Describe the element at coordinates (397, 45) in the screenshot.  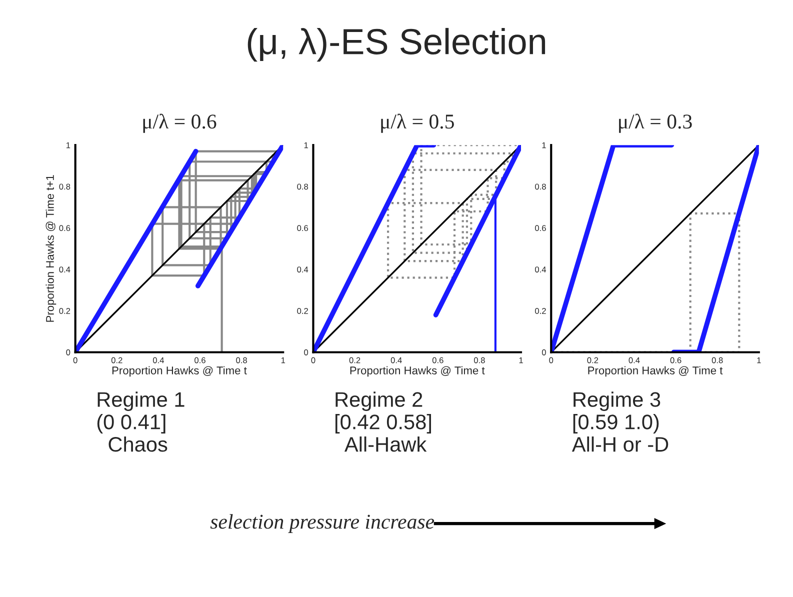
I see `text: (μ, λ)-ES Selection` at that location.